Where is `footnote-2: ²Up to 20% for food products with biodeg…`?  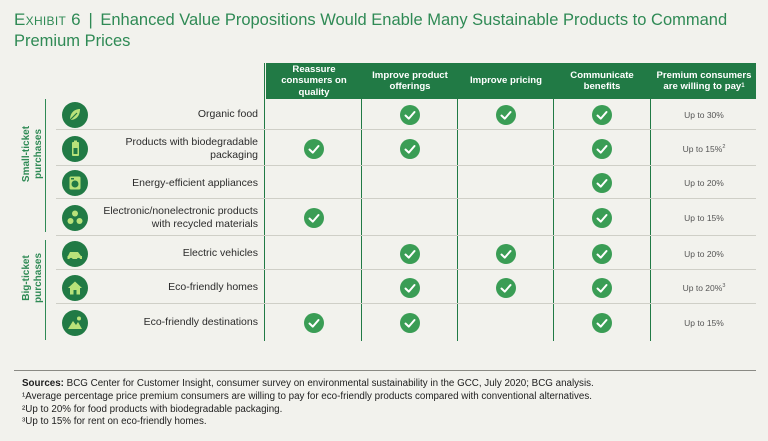
footnote-2: ²Up to 20% for food products with biodeg… is located at coordinates (152, 409).